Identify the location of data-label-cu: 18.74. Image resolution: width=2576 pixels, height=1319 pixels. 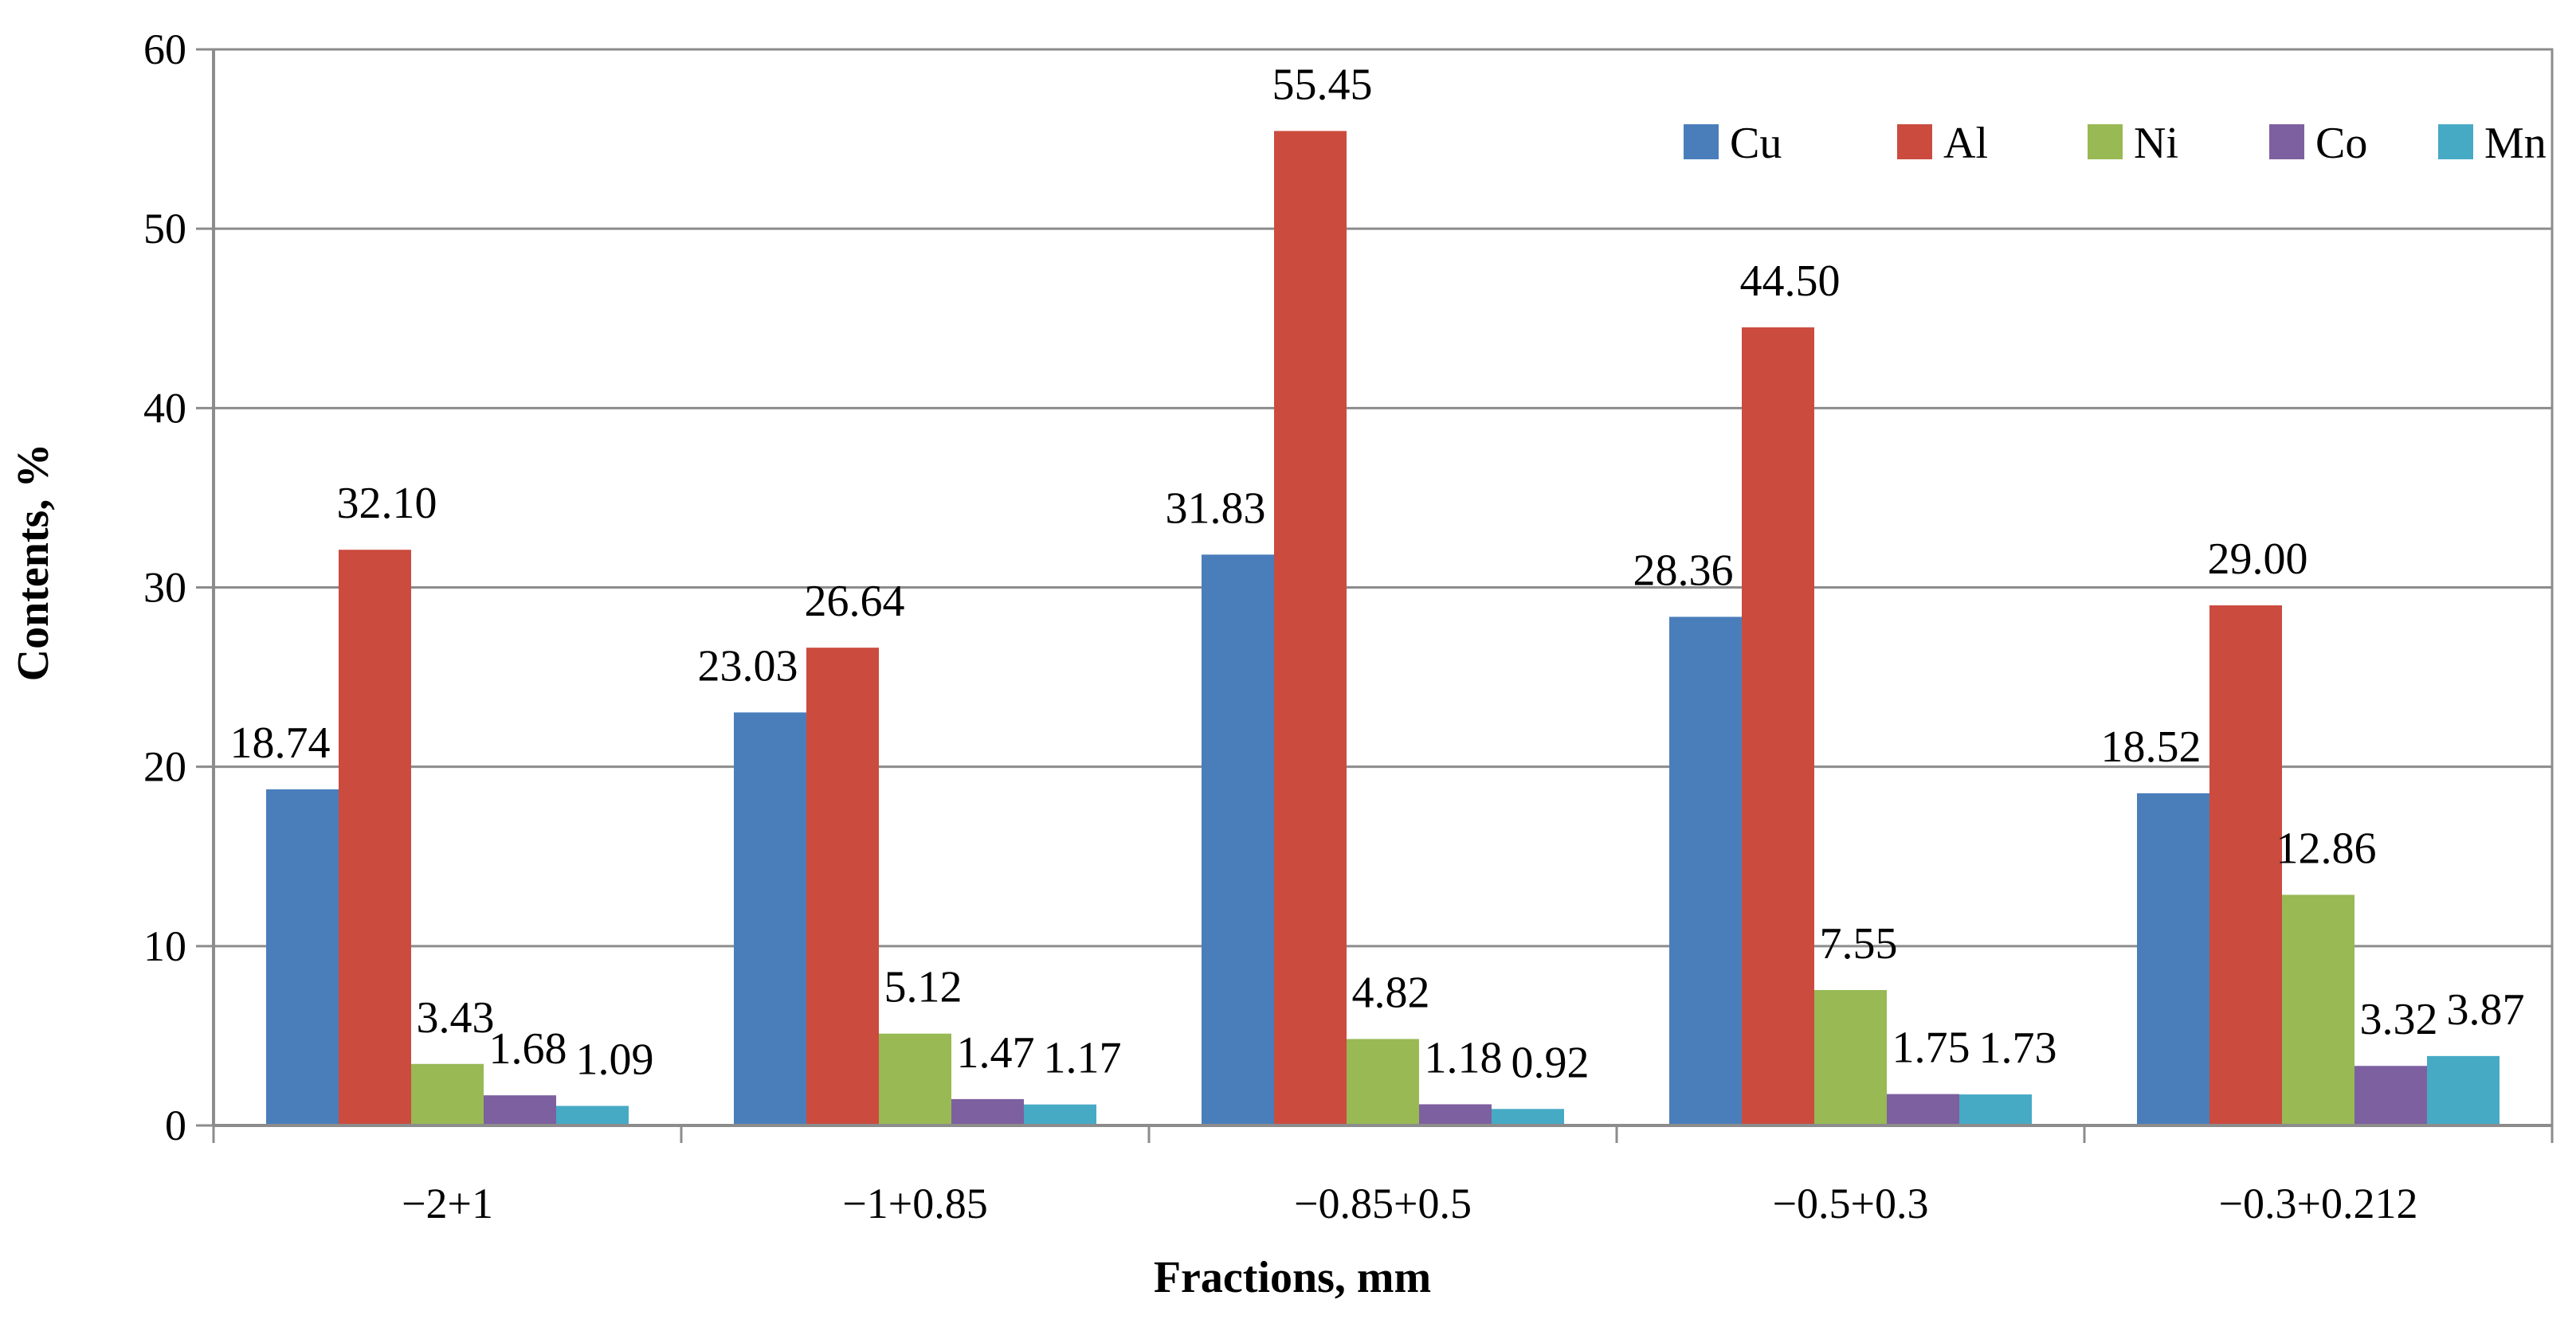
(280, 743).